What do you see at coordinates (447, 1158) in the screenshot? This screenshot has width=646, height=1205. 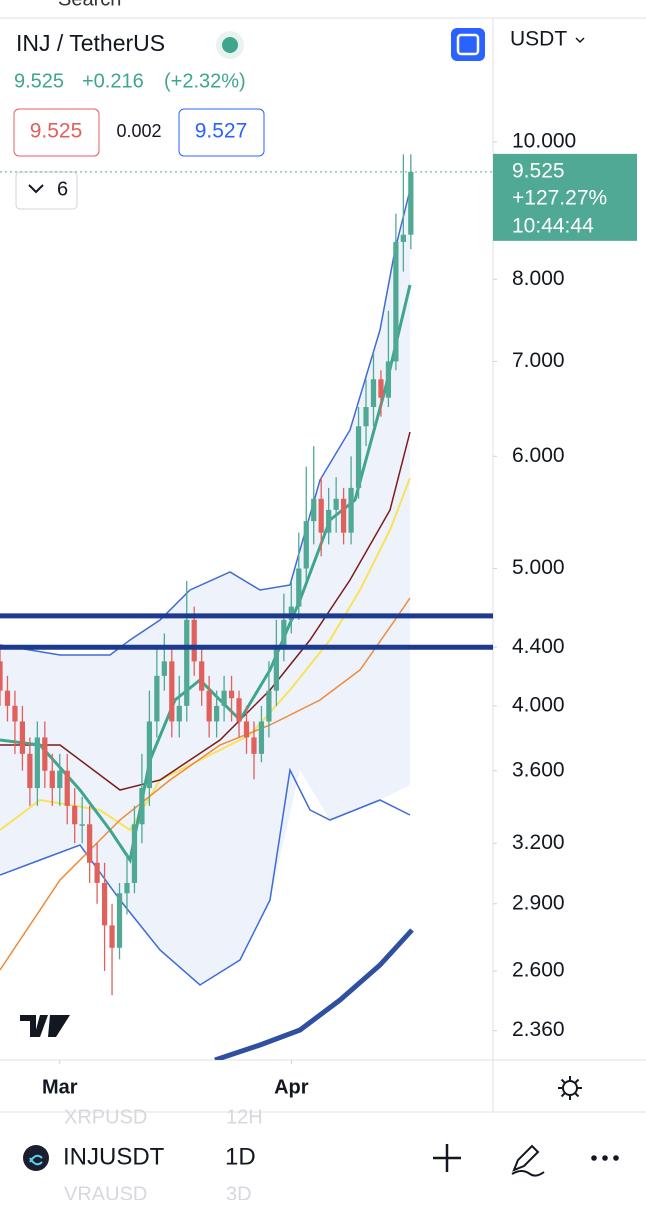 I see `add-button` at bounding box center [447, 1158].